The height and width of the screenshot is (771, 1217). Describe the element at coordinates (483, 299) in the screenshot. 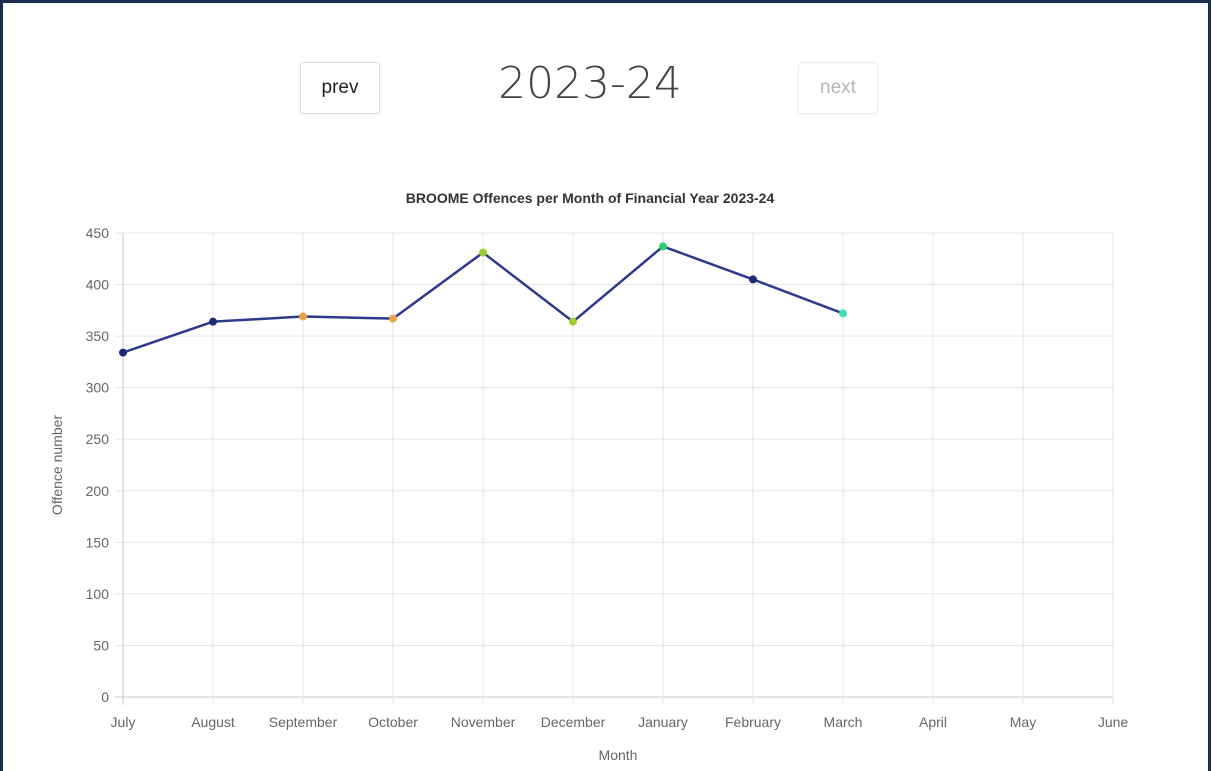

I see `chart-series` at that location.